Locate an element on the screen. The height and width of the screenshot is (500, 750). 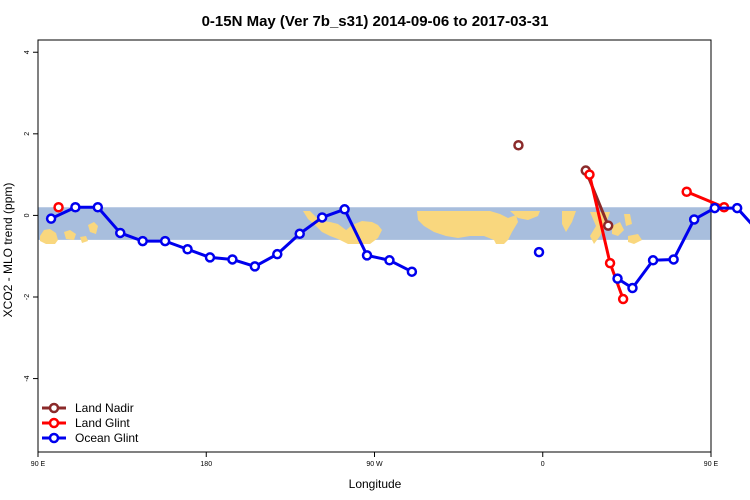
x-tick-label: 90 W is located at coordinates (374, 464).